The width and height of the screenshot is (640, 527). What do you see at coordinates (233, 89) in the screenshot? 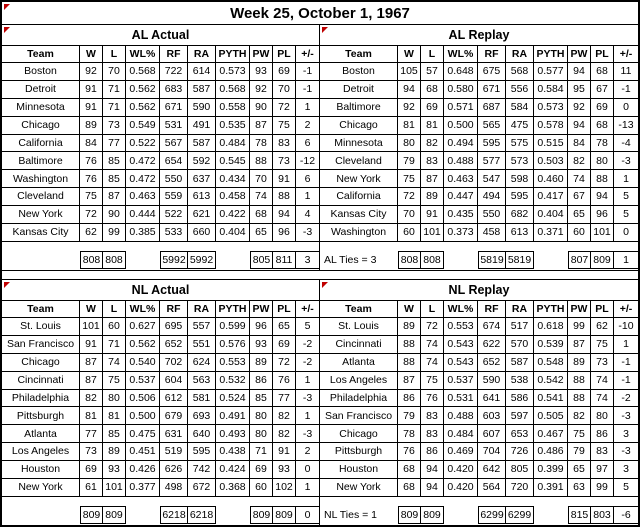
I see `stat-cell: 0.568` at bounding box center [233, 89].